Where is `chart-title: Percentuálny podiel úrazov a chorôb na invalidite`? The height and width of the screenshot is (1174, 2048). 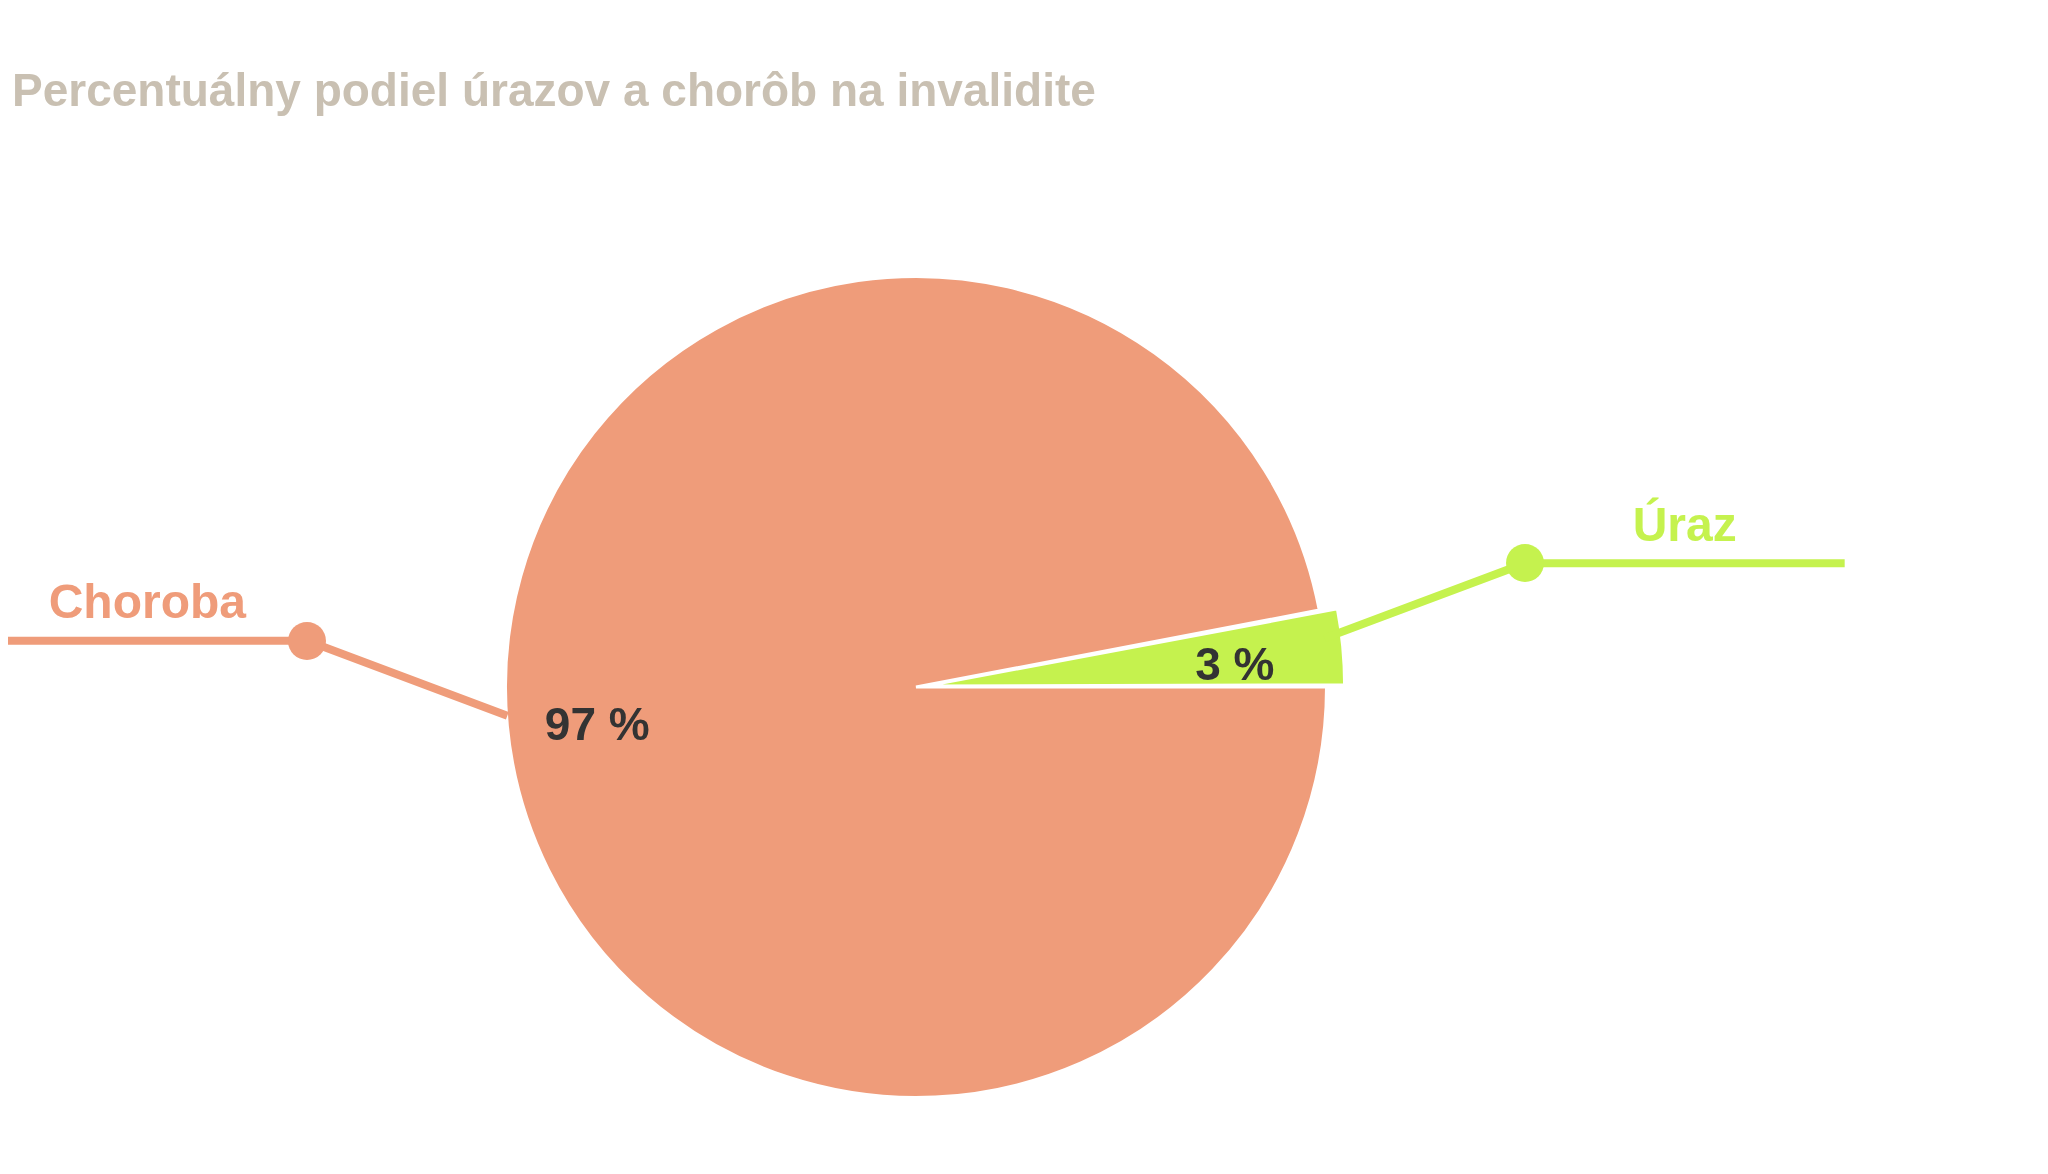
chart-title: Percentuálny podiel úrazov a chorôb na invalidite is located at coordinates (554, 89).